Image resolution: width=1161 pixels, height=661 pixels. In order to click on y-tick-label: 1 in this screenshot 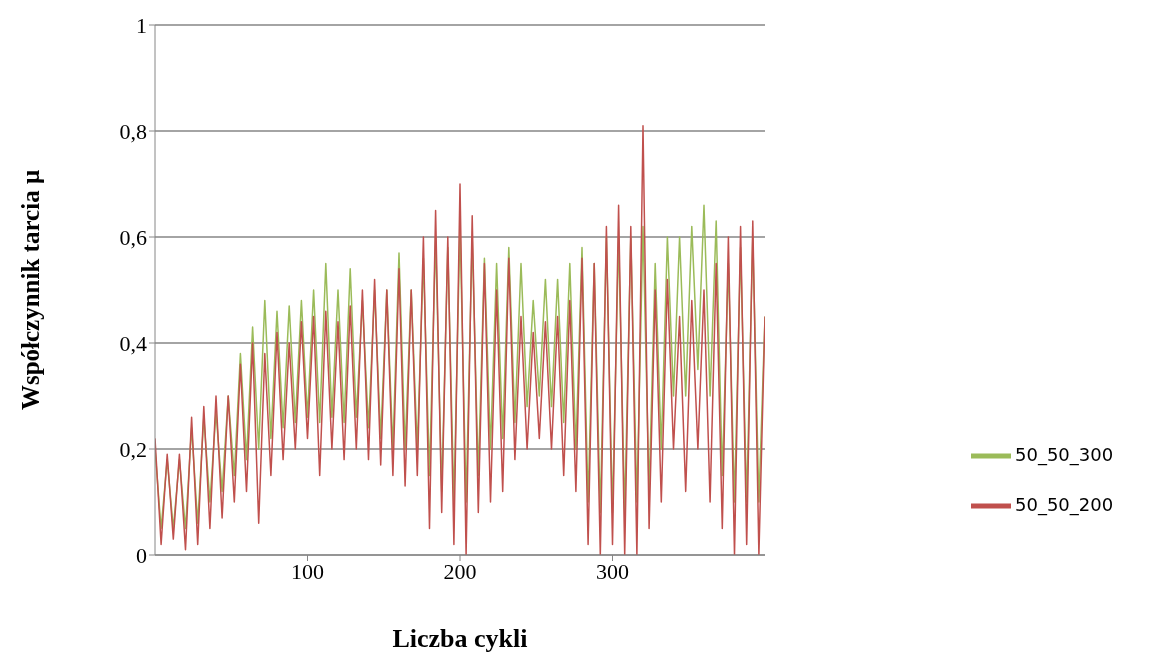, I will do `click(141, 25)`.